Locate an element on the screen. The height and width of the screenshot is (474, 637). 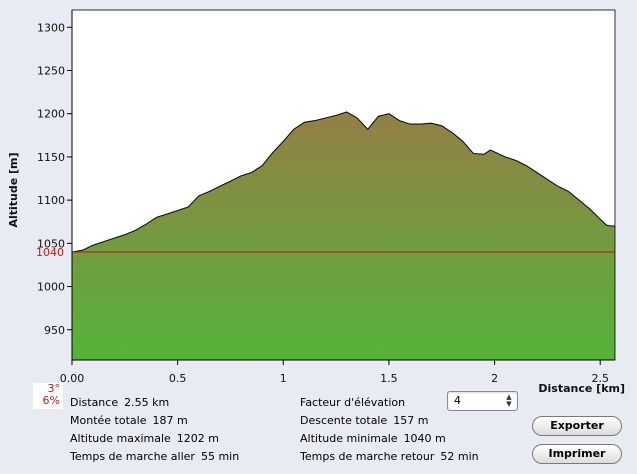
x-tick-label: 2 is located at coordinates (494, 378).